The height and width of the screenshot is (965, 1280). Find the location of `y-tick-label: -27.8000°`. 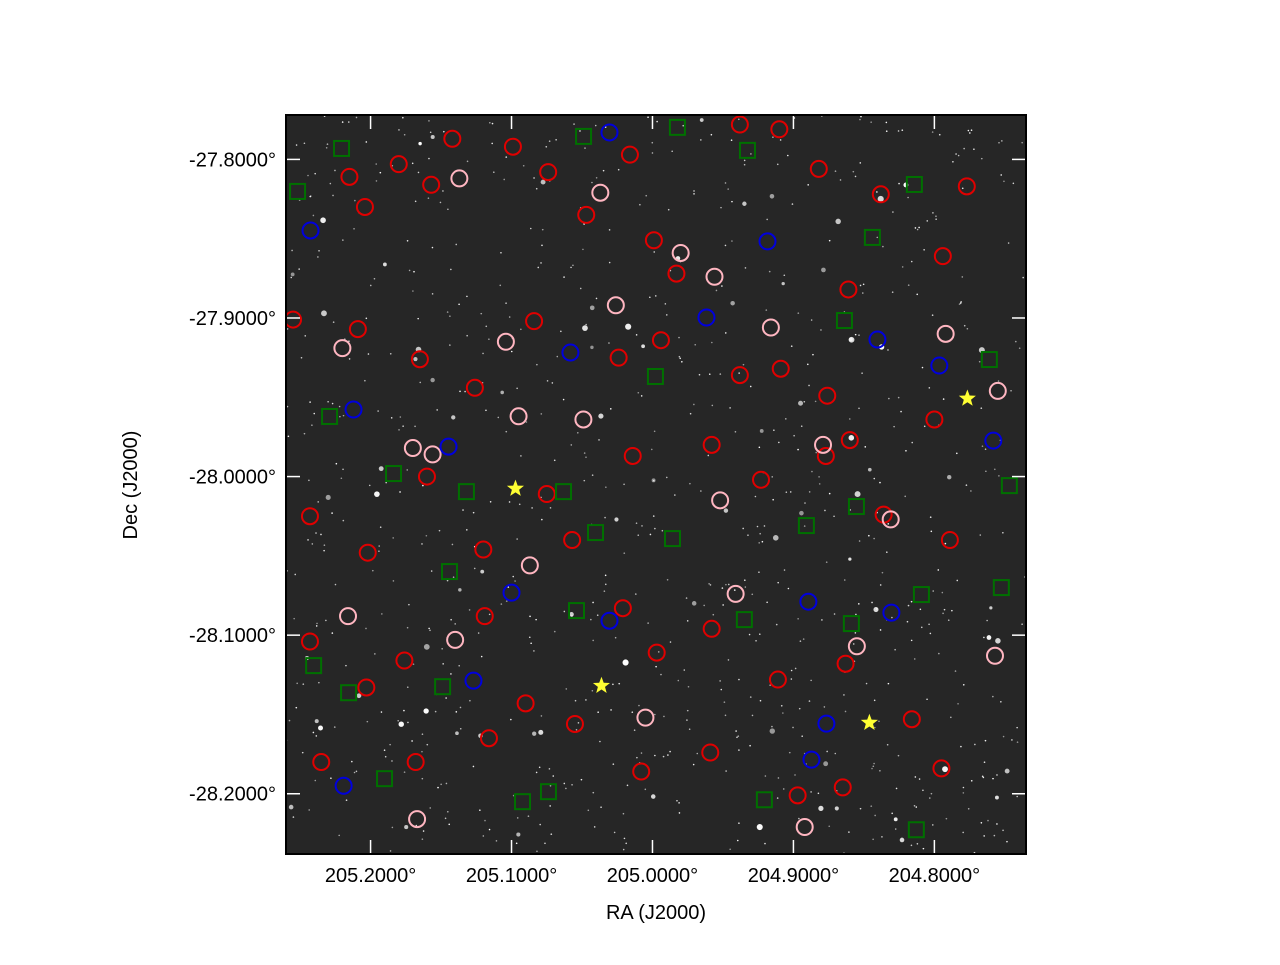

y-tick-label: -27.8000° is located at coordinates (232, 160).